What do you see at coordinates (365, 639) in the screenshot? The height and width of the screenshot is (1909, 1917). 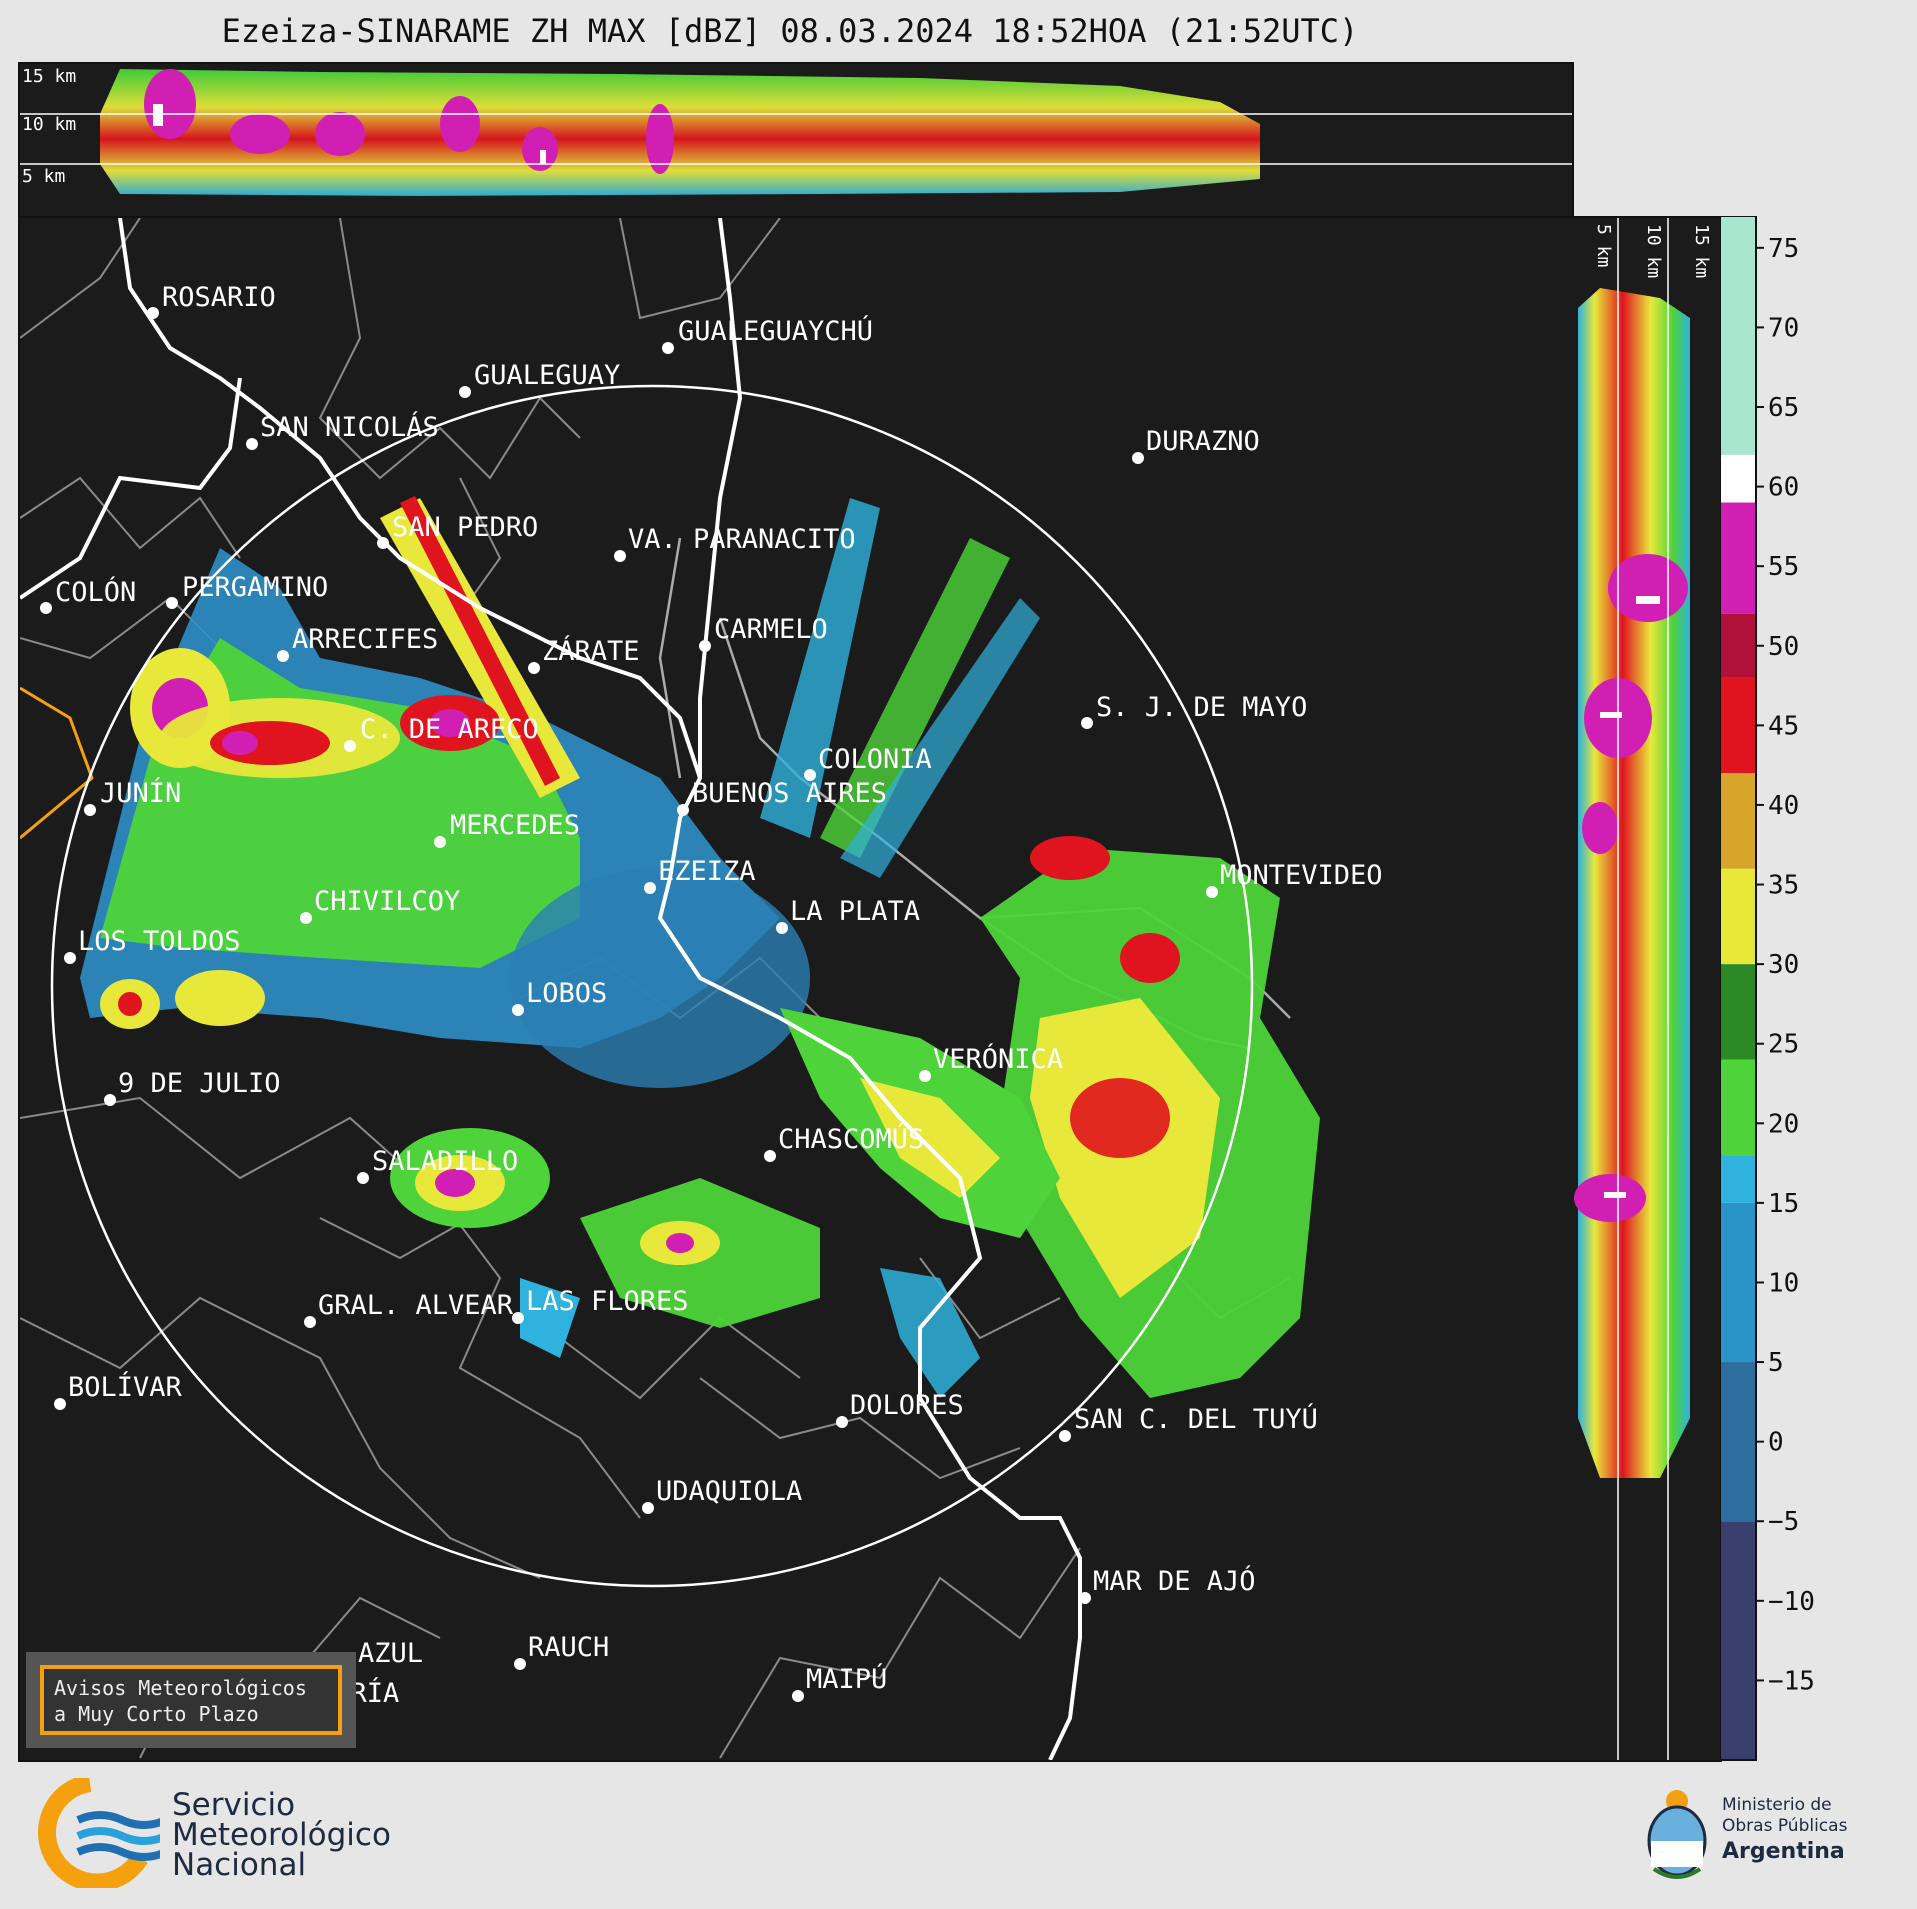 I see `city-label: ARRECIFES` at bounding box center [365, 639].